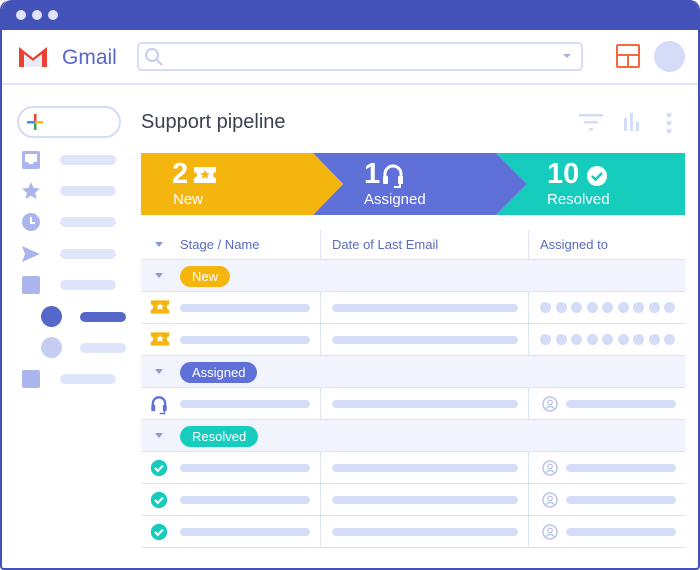 Image resolution: width=700 pixels, height=570 pixels. Describe the element at coordinates (372, 174) in the screenshot. I see `stage-count: 1` at that location.